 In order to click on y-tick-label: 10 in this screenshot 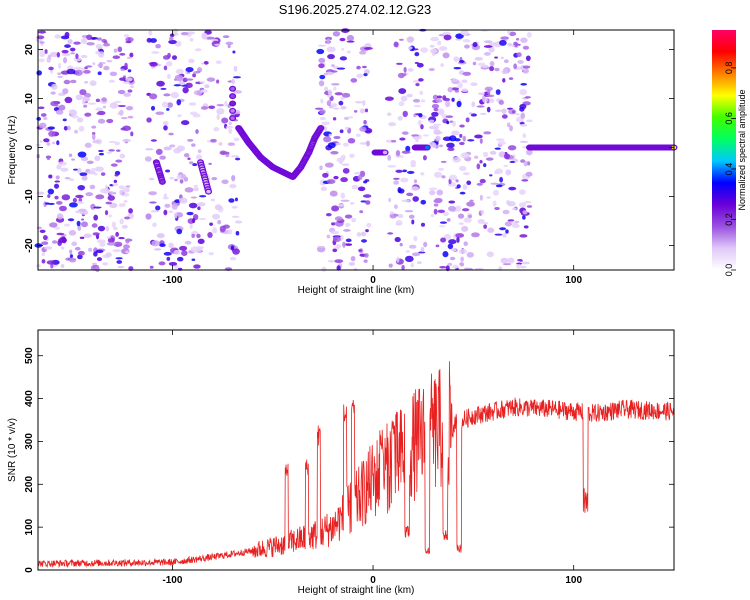, I will do `click(29, 99)`.